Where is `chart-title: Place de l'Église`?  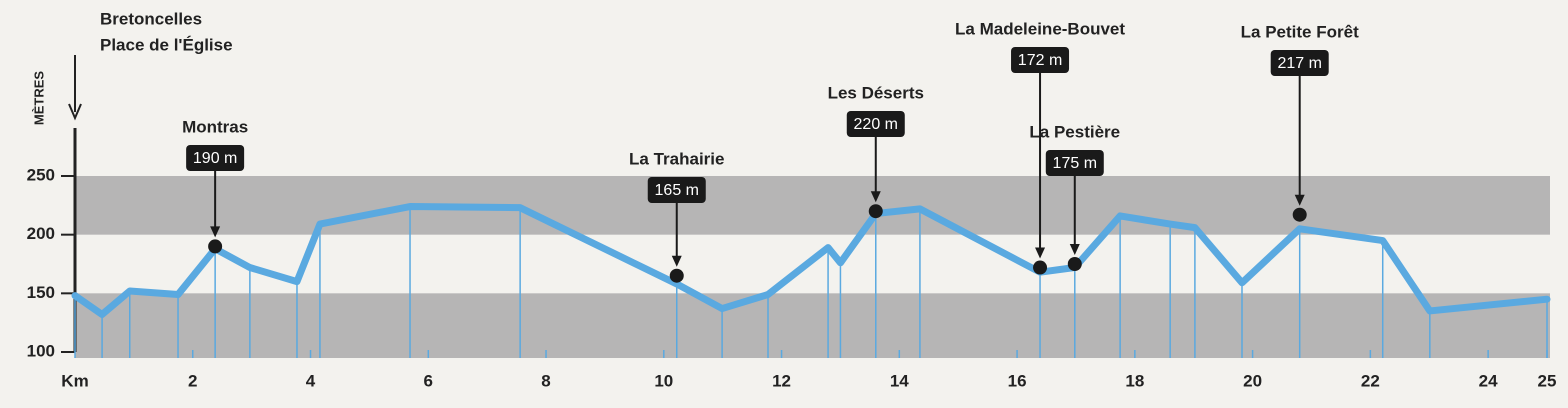 chart-title: Place de l'Église is located at coordinates (166, 44).